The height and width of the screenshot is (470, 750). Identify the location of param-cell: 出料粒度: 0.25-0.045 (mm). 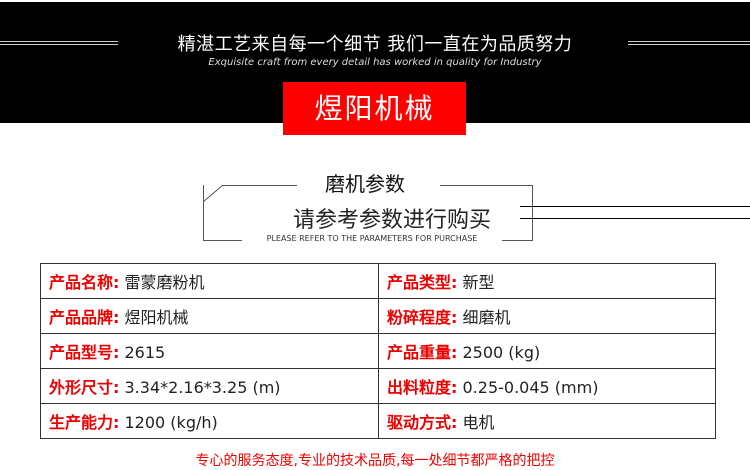
(547, 386).